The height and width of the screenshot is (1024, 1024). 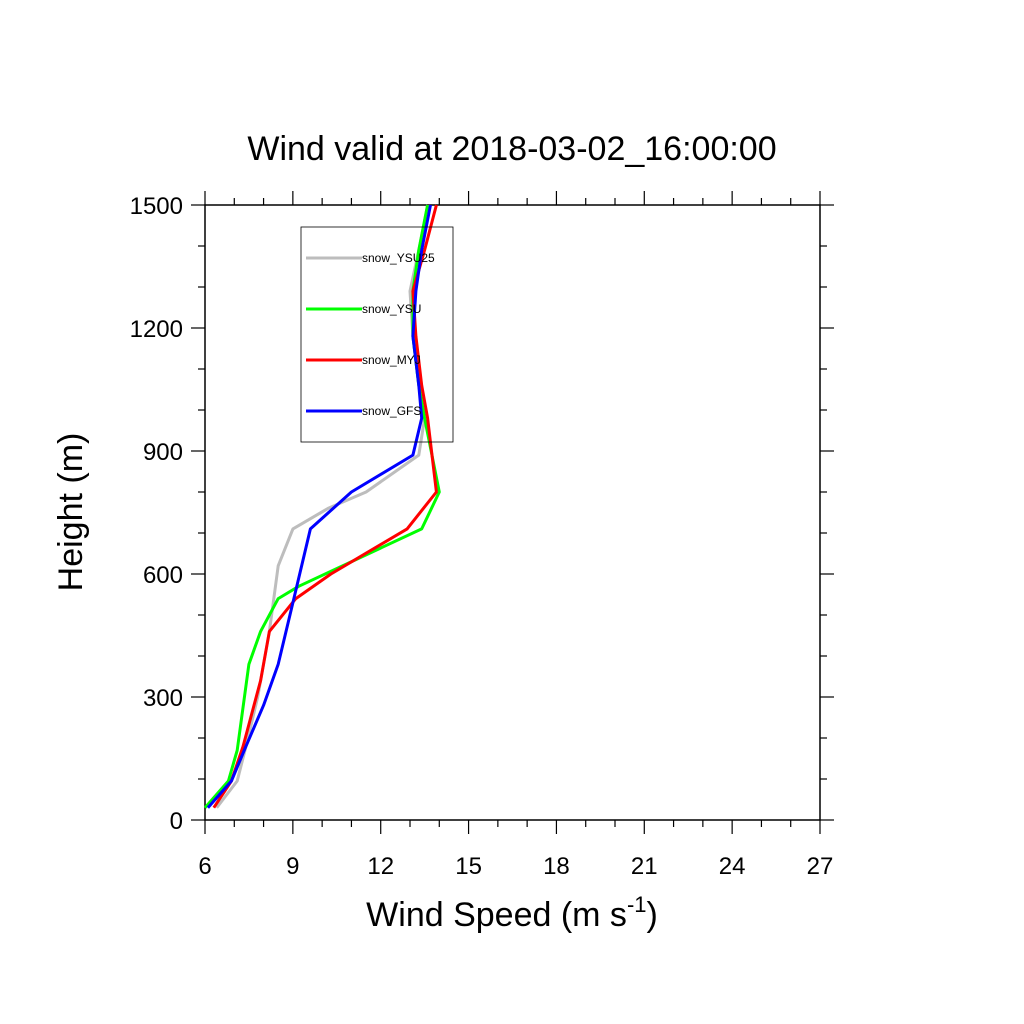 I want to click on series-line-snow_GFS, so click(x=319, y=506).